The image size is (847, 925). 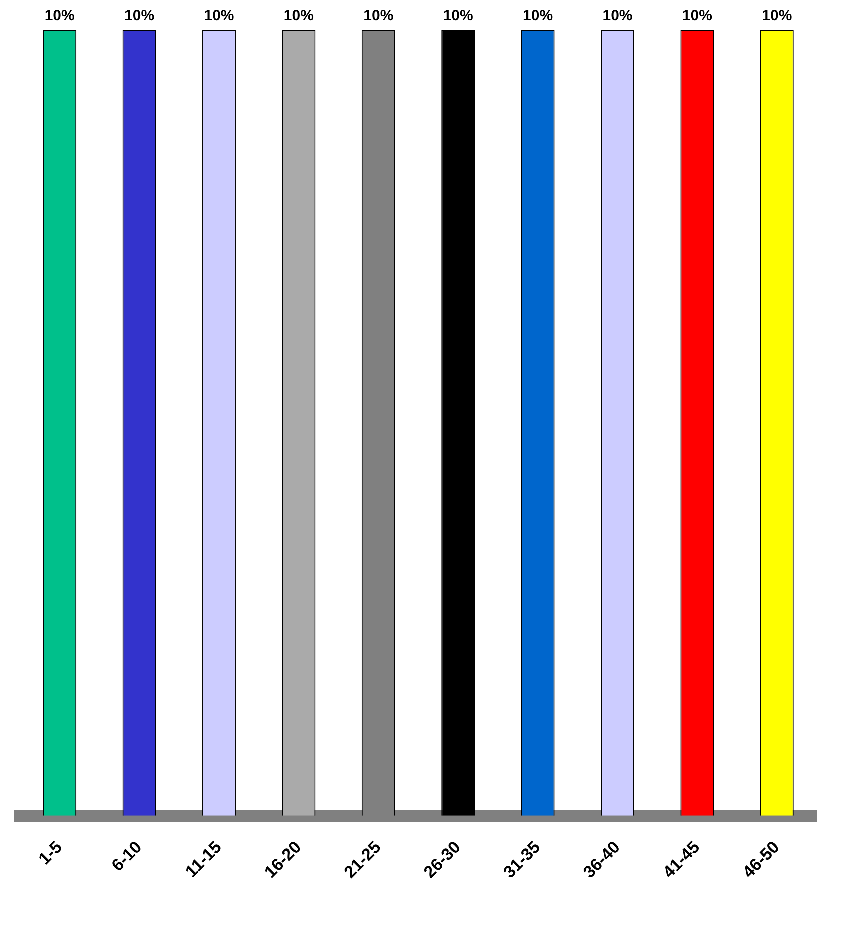 What do you see at coordinates (127, 857) in the screenshot?
I see `x-tick-label: 6-10` at bounding box center [127, 857].